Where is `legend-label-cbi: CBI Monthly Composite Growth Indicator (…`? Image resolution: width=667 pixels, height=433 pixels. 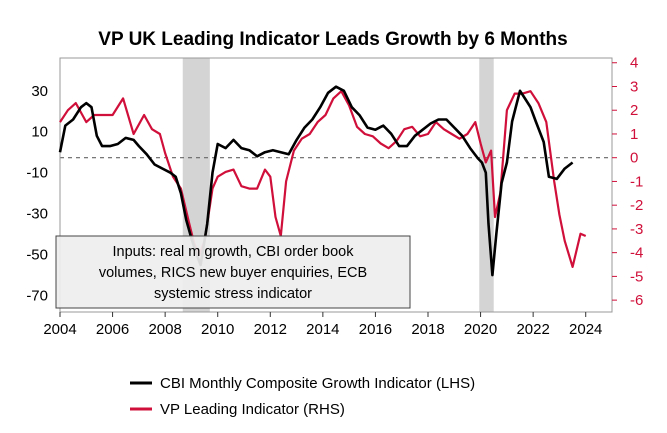
legend-label-cbi: CBI Monthly Composite Growth Indicator (… is located at coordinates (317, 383).